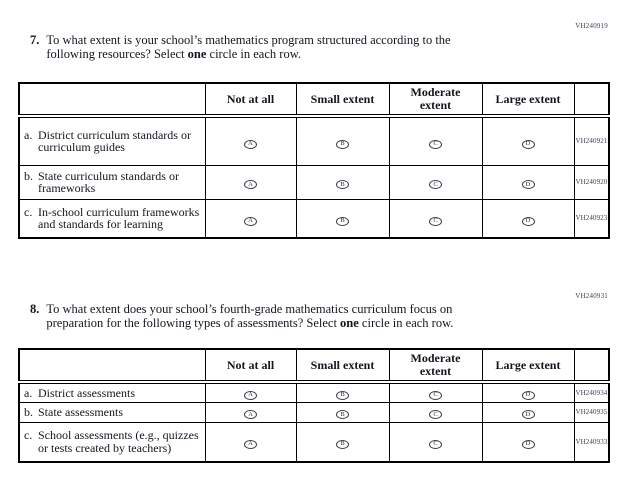 This screenshot has width=626, height=483. Describe the element at coordinates (254, 53) in the screenshot. I see `question-7-line2-after: circle in each row.` at that location.